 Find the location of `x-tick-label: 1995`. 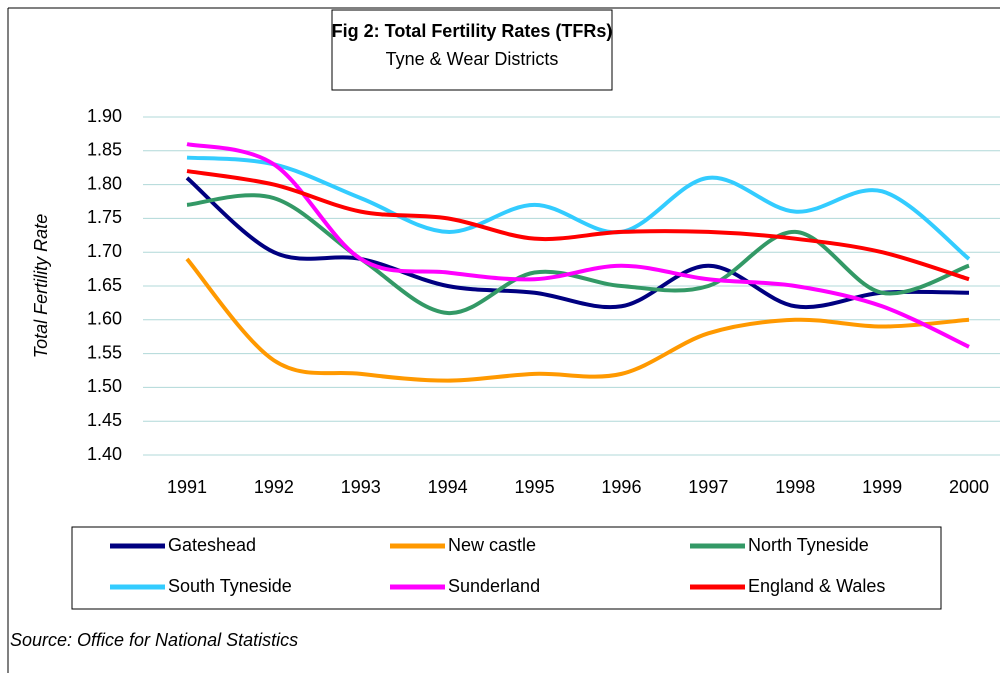

x-tick-label: 1995 is located at coordinates (535, 487).